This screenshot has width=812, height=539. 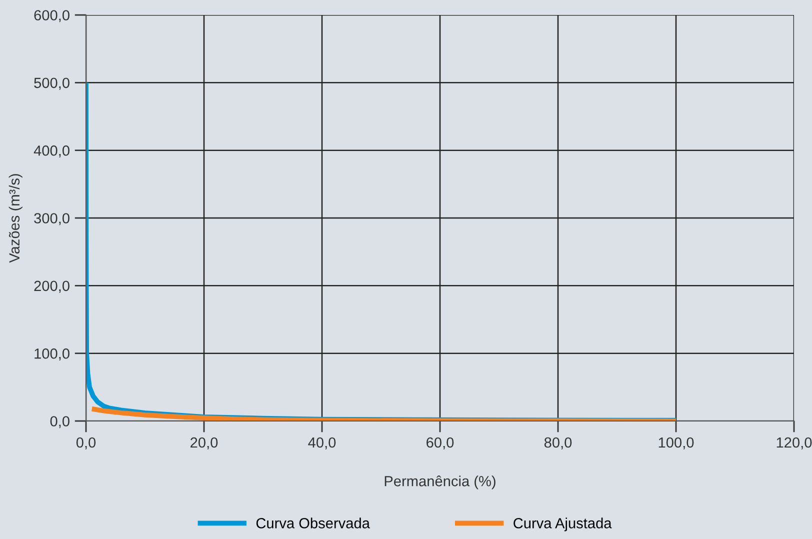 I want to click on y-tick-label: 100,0, so click(x=52, y=354).